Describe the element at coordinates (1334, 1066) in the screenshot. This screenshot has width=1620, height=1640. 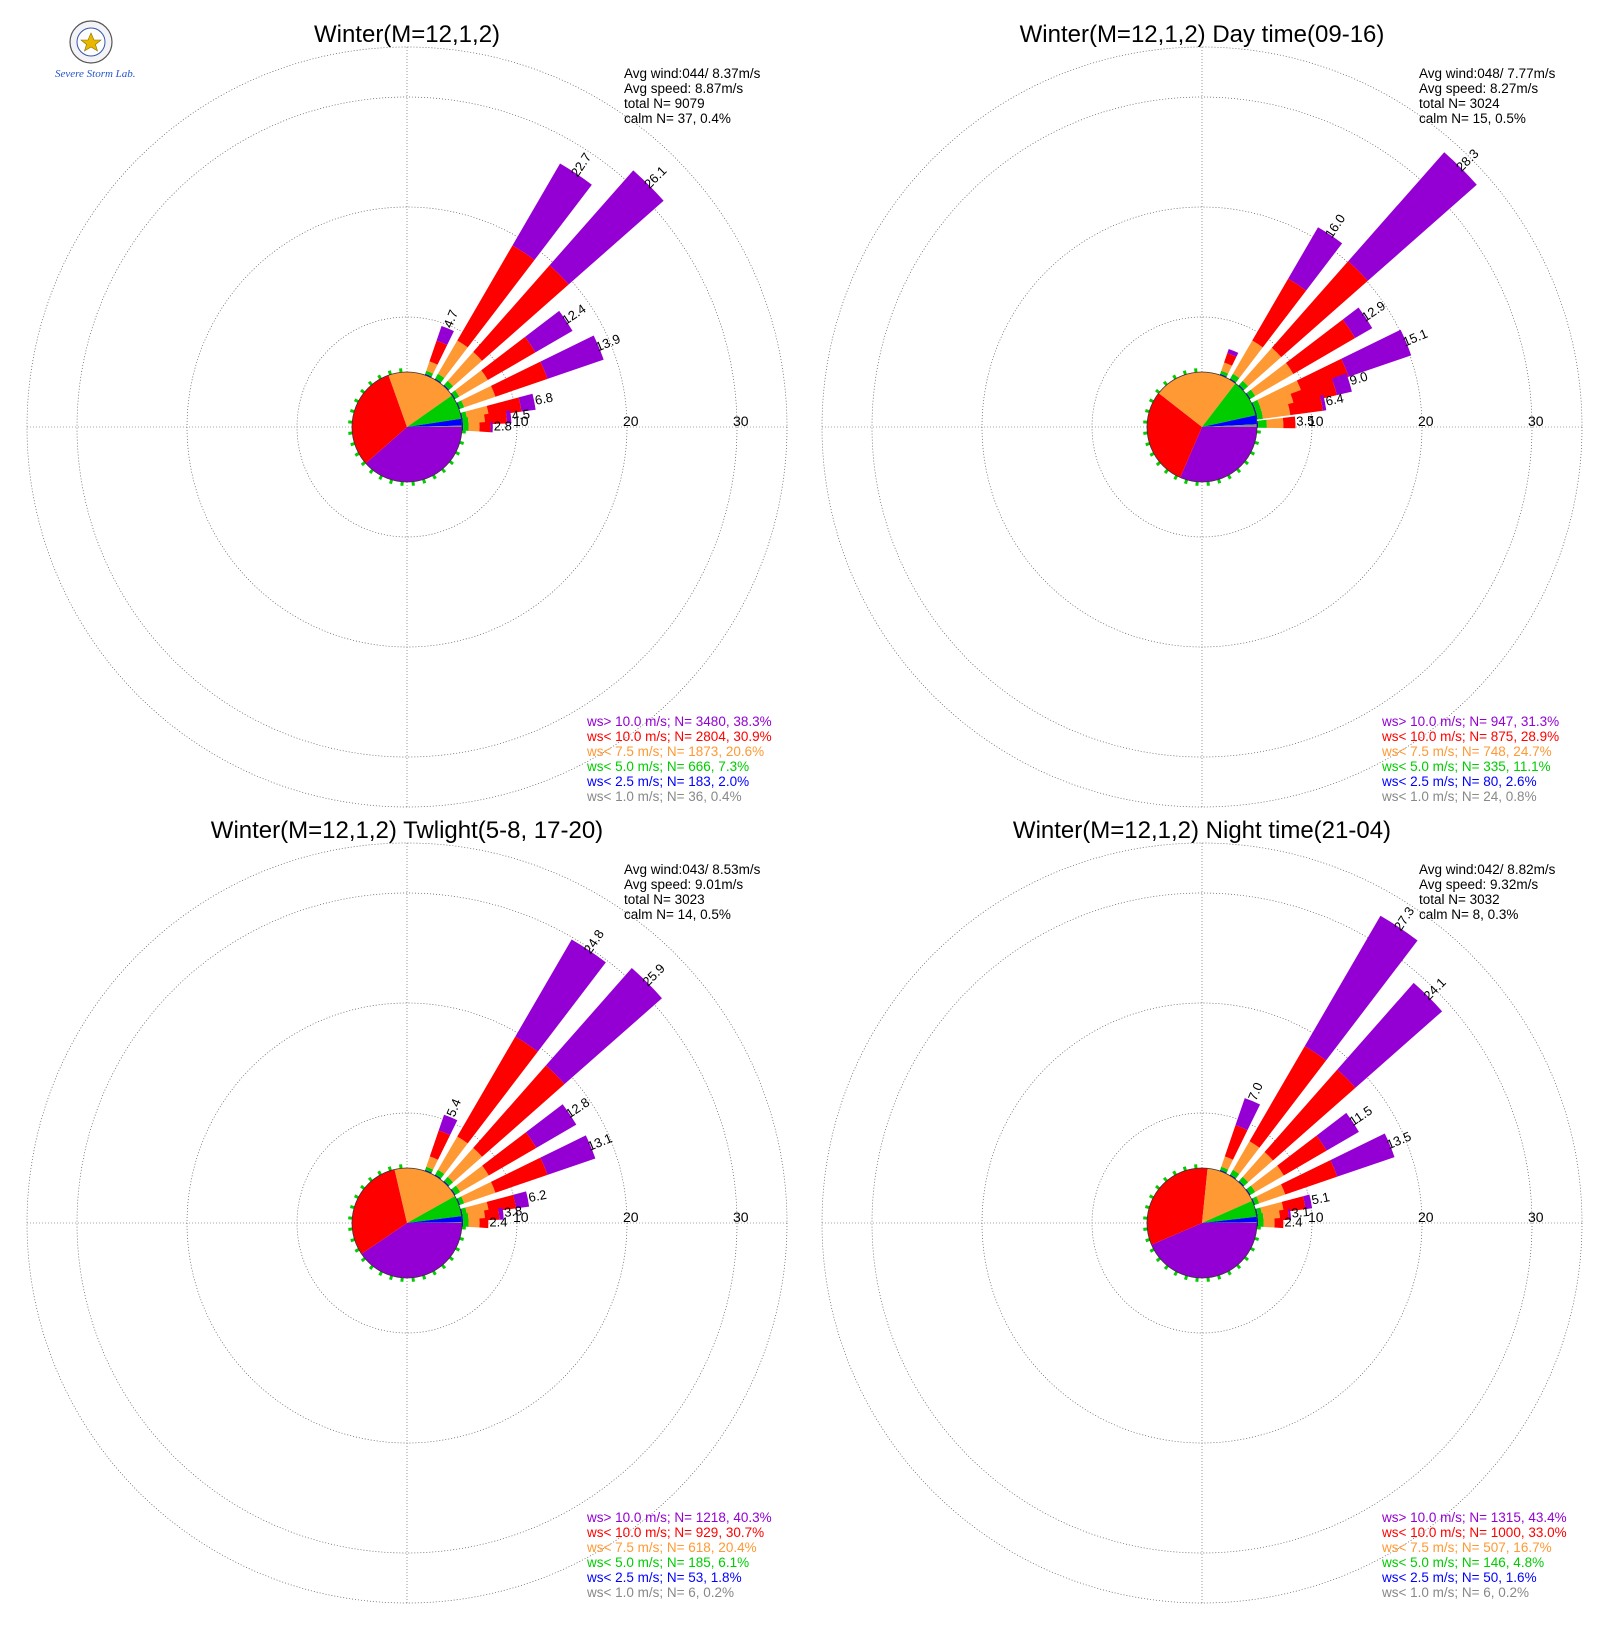
I see `petal-group: 7.027.324.111.513.55.13.12.4` at that location.